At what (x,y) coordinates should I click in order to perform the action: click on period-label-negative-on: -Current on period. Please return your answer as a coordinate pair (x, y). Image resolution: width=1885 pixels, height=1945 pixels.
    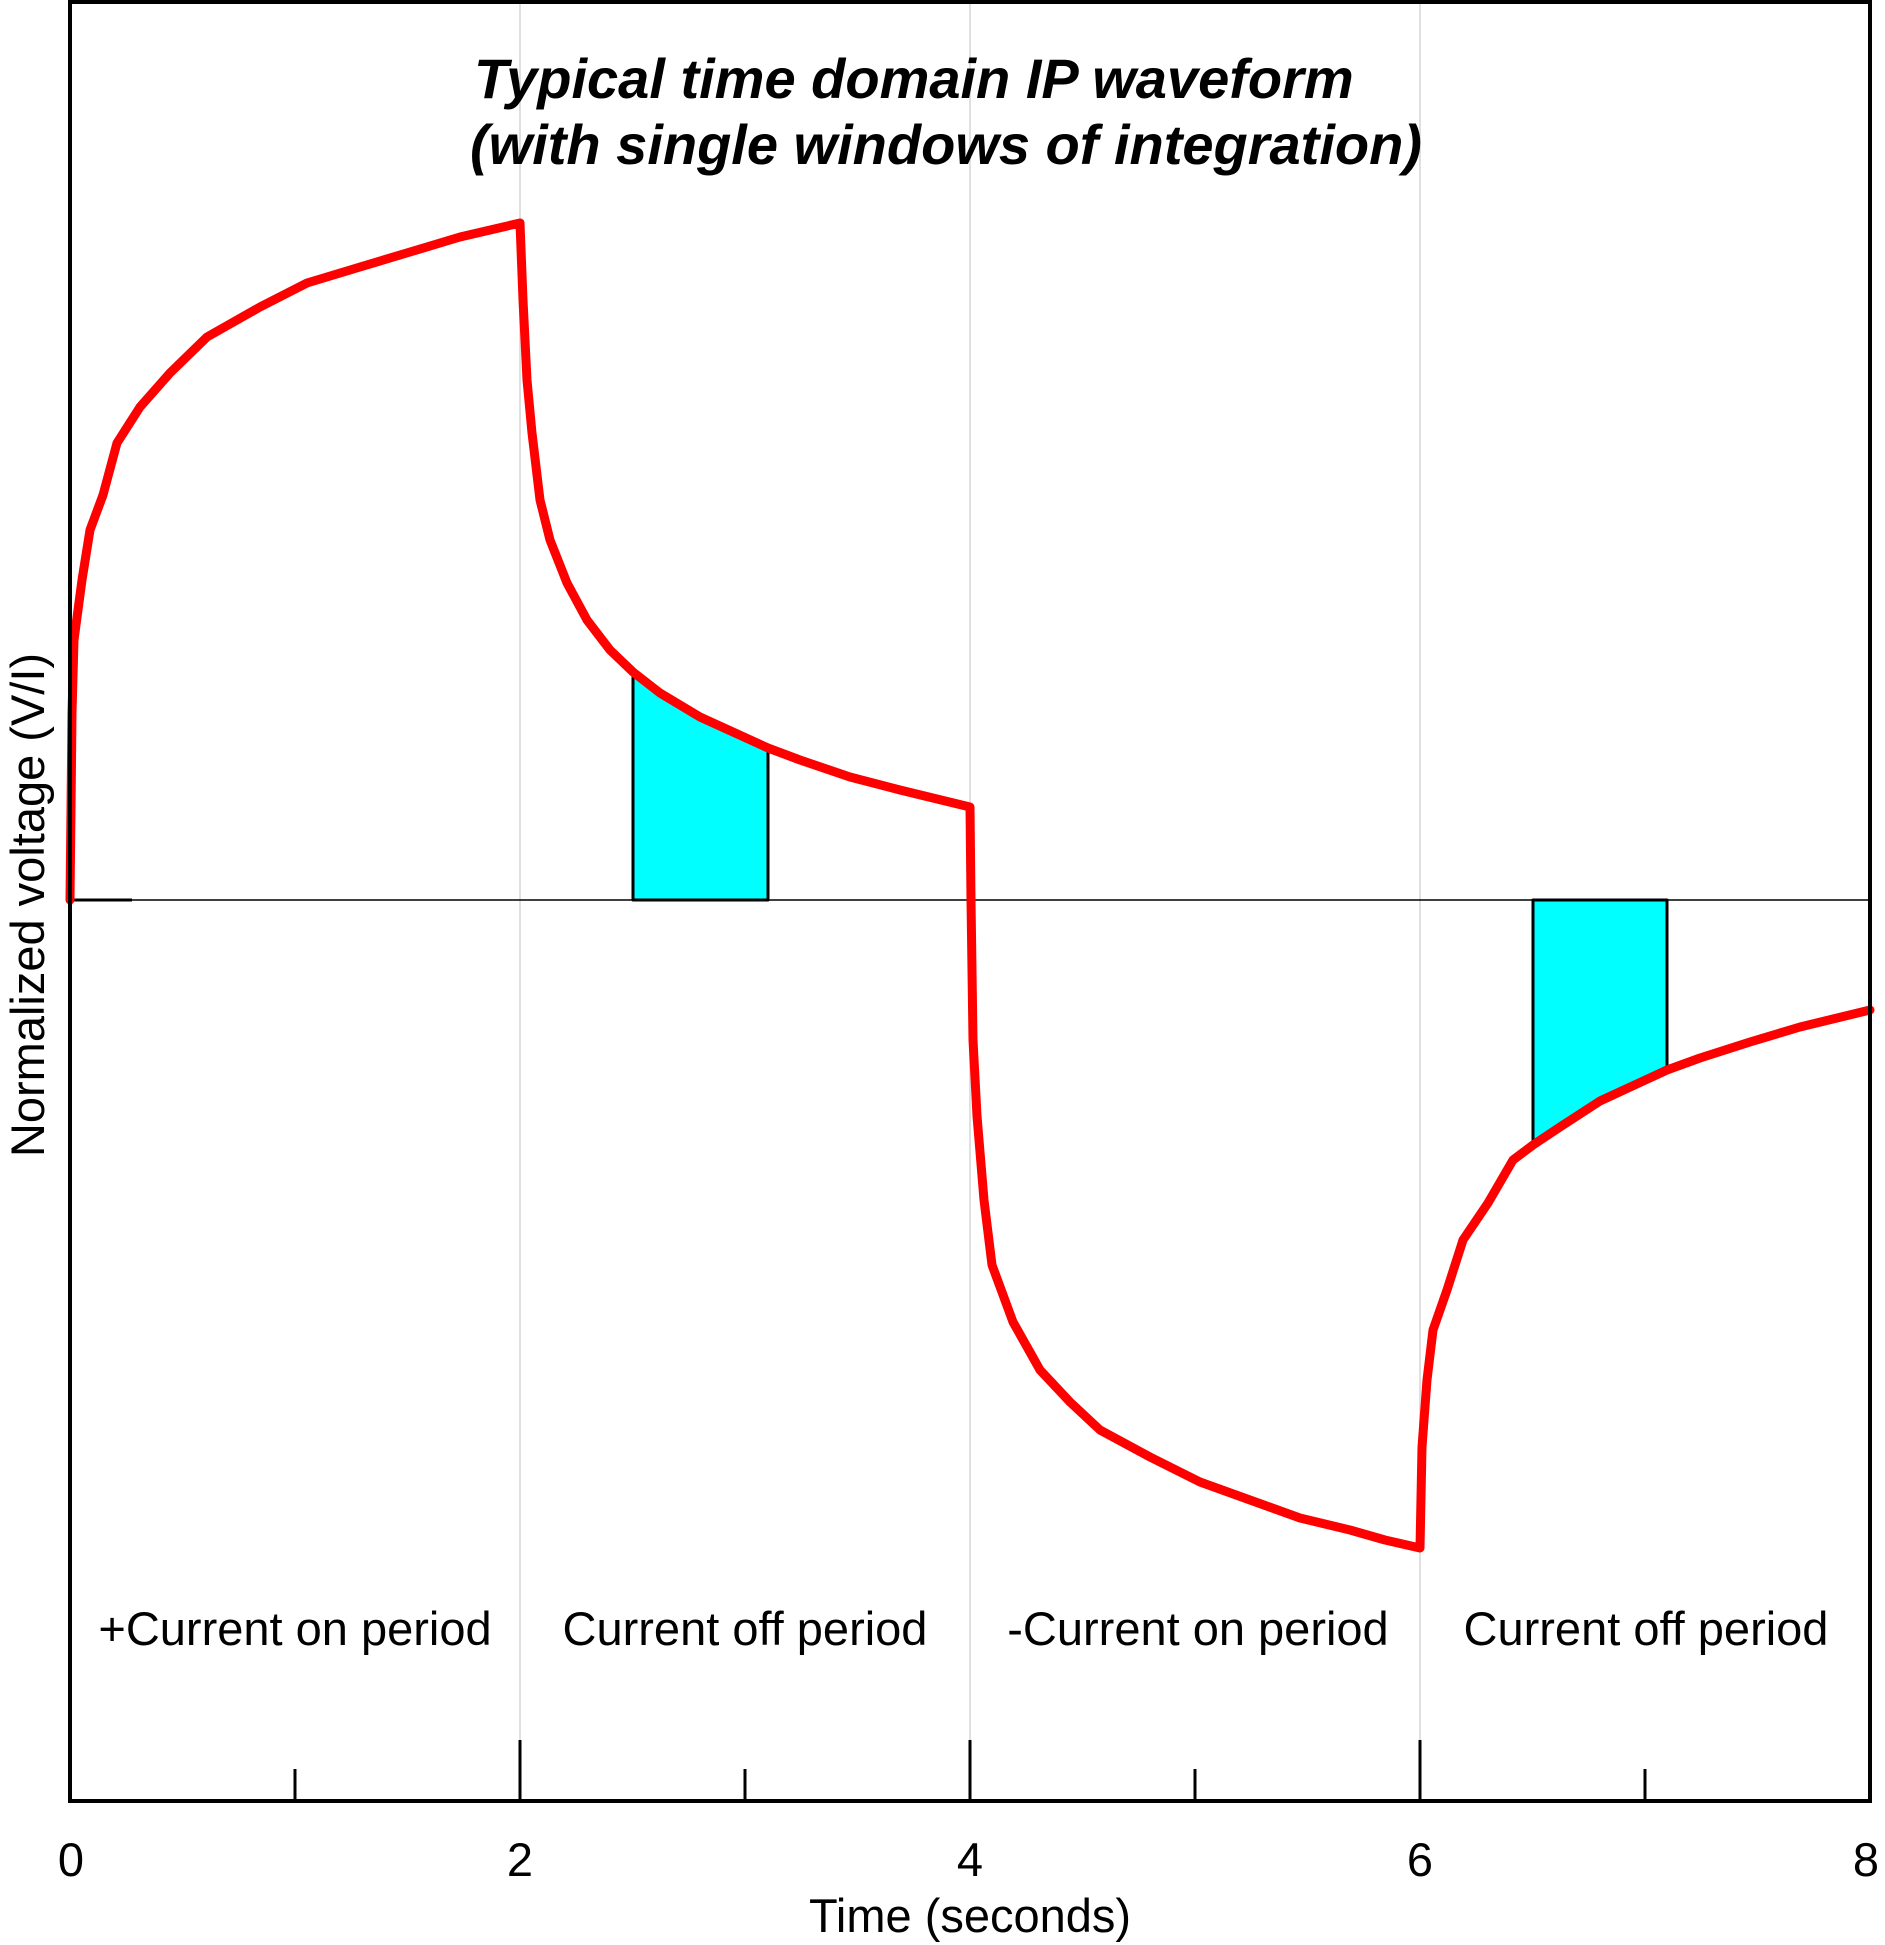
    Looking at the image, I should click on (1197, 1628).